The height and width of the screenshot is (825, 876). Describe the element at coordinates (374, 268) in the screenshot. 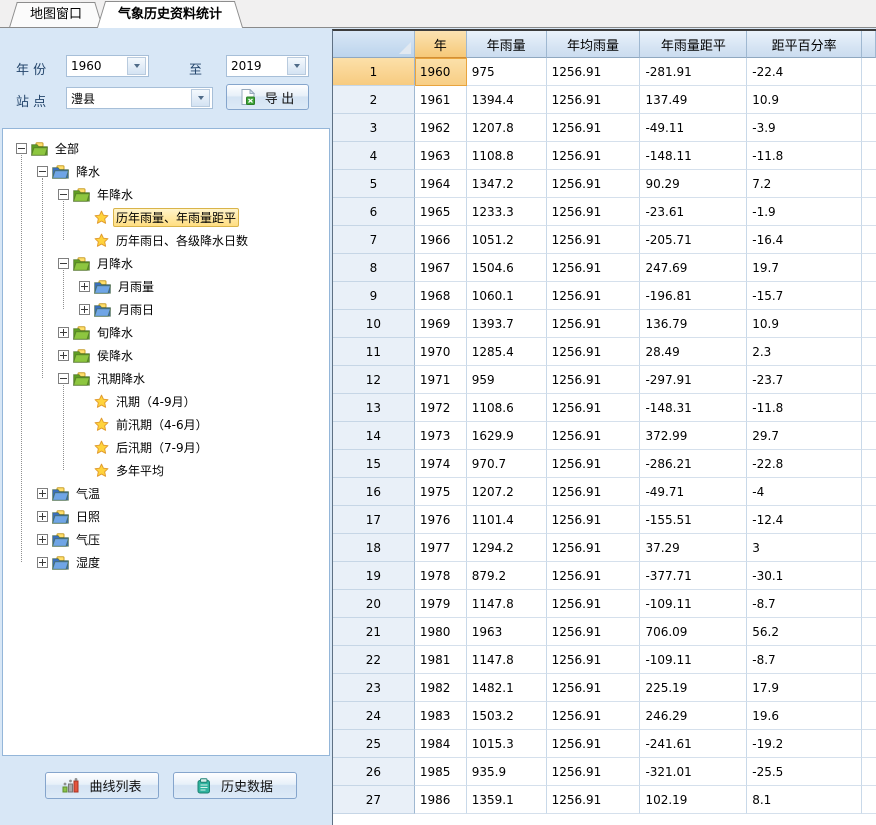

I see `row-header: 8` at that location.